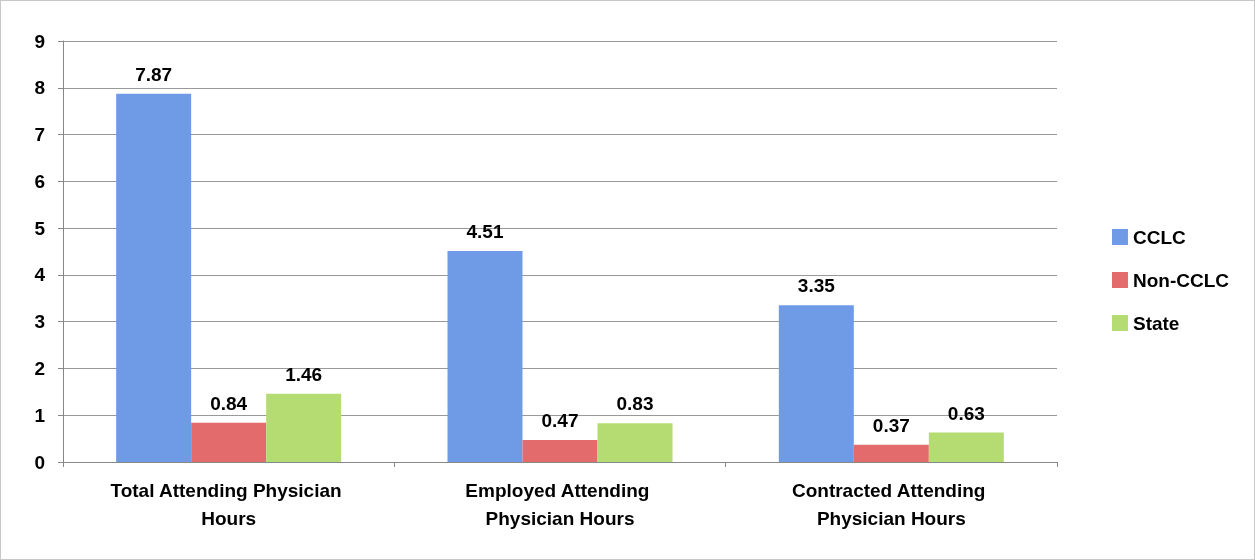 Image resolution: width=1255 pixels, height=560 pixels. What do you see at coordinates (891, 425) in the screenshot?
I see `data-label: 0.37` at bounding box center [891, 425].